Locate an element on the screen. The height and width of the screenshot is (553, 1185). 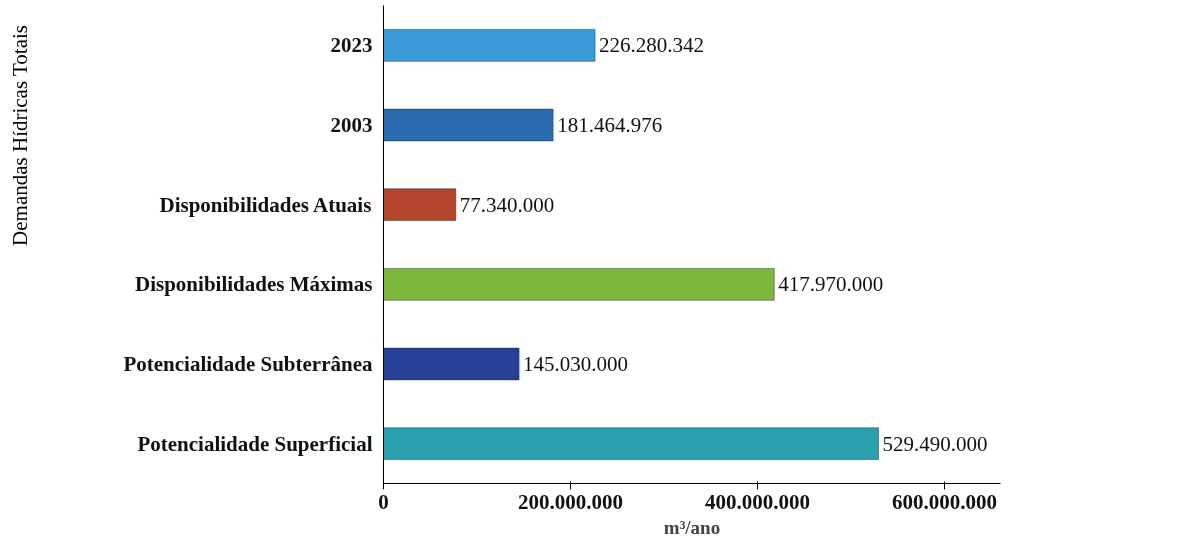
y-tick-label: 2023 is located at coordinates (351, 45).